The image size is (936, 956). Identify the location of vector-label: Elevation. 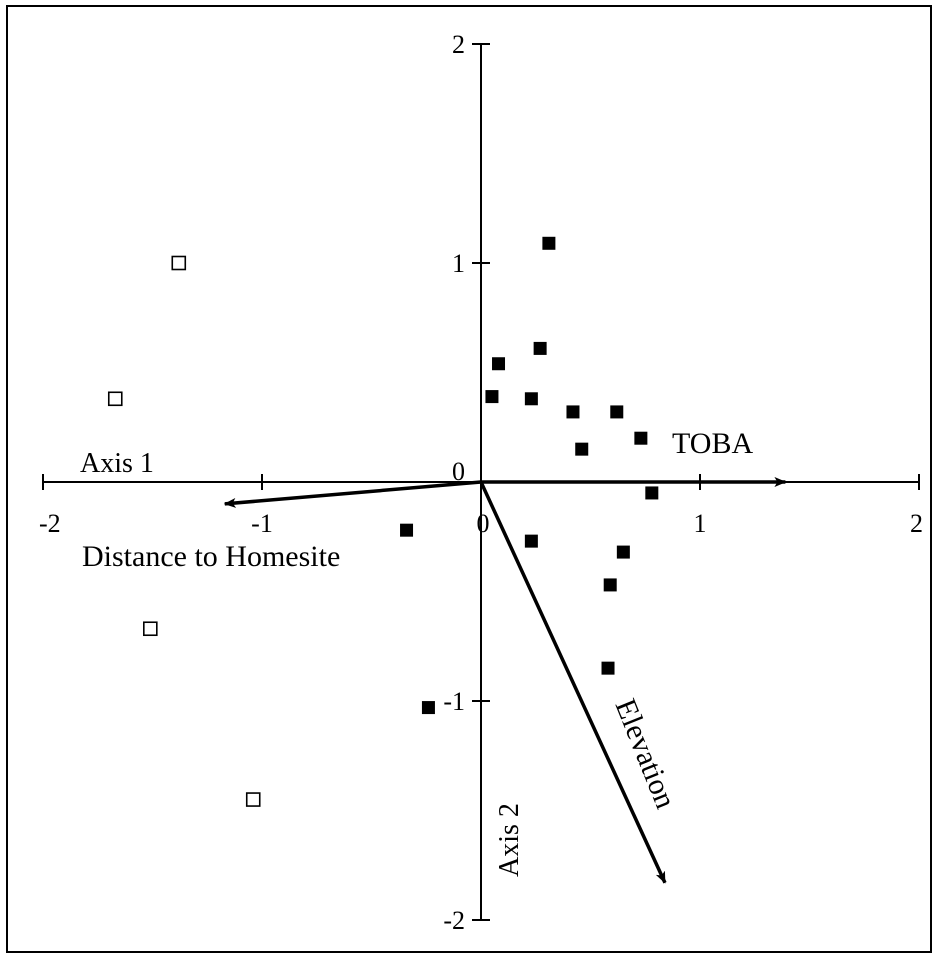
(646, 753).